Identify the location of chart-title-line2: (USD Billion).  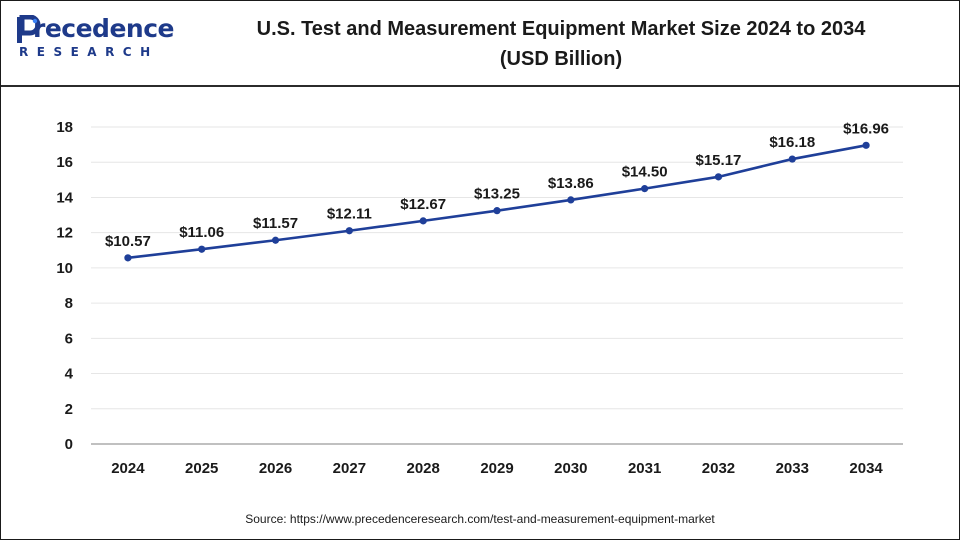
(561, 59).